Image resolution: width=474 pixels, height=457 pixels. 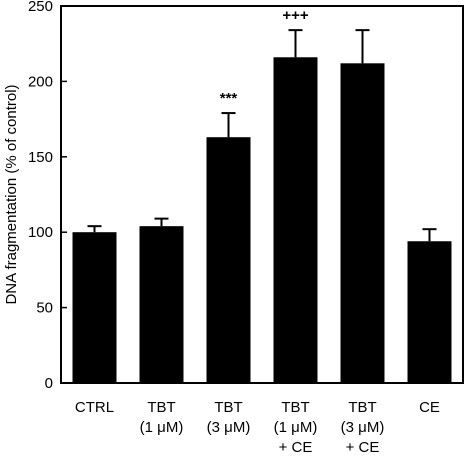 I want to click on x-tick-label: TBT (3 μM), so click(x=229, y=417).